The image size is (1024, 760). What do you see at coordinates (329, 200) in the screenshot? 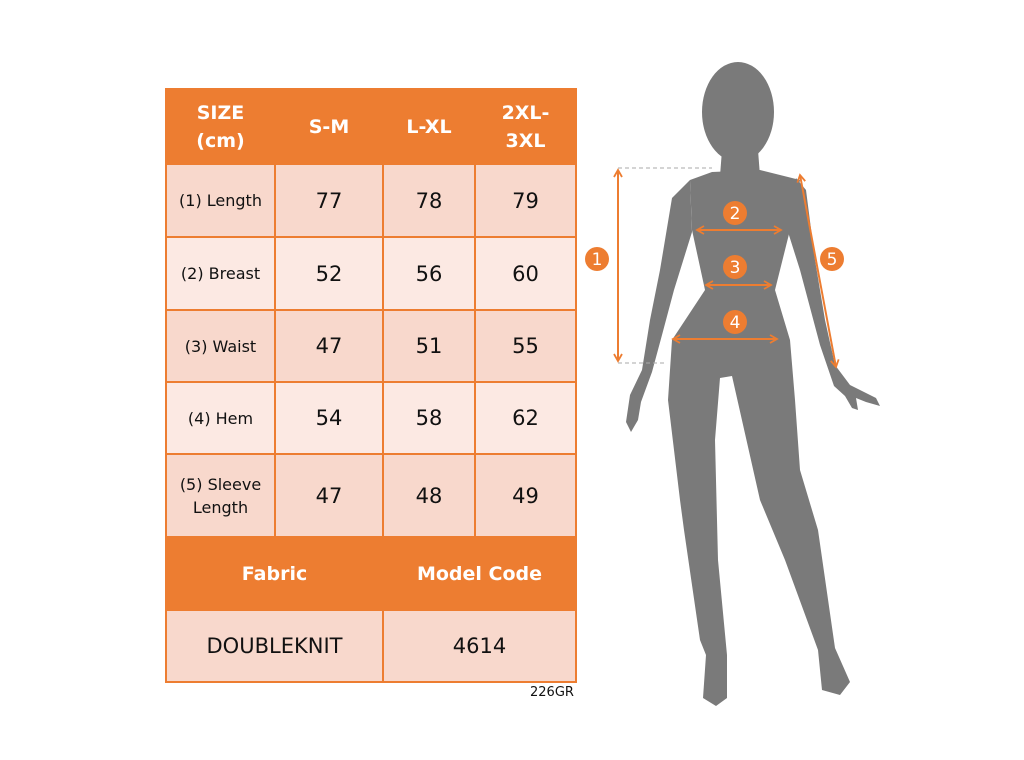
I see `cell: 77` at bounding box center [329, 200].